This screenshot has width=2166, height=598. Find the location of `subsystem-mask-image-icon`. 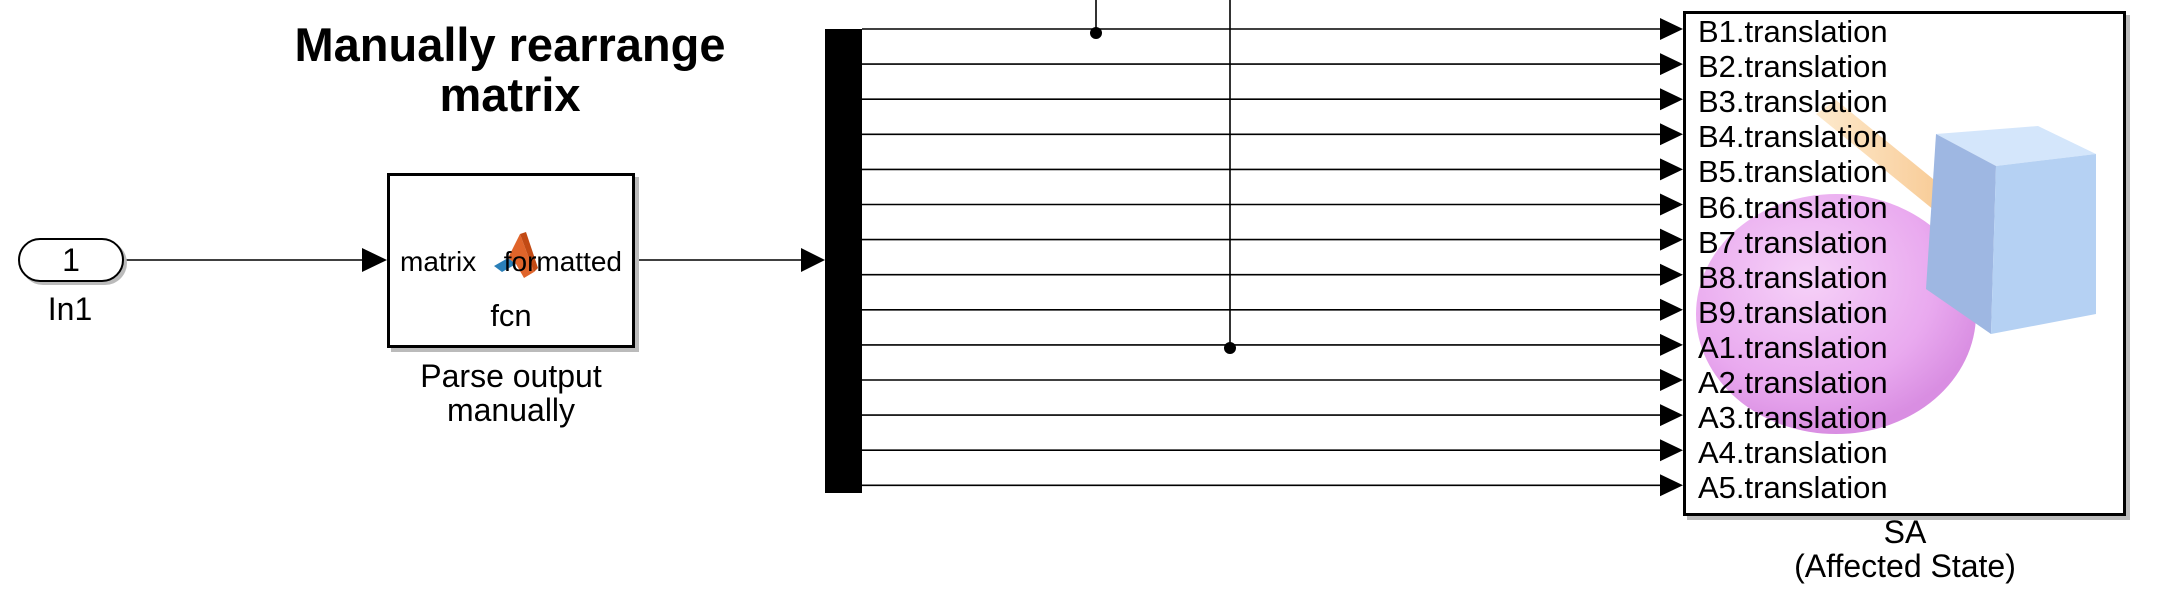

subsystem-mask-image-icon is located at coordinates (1896, 267).